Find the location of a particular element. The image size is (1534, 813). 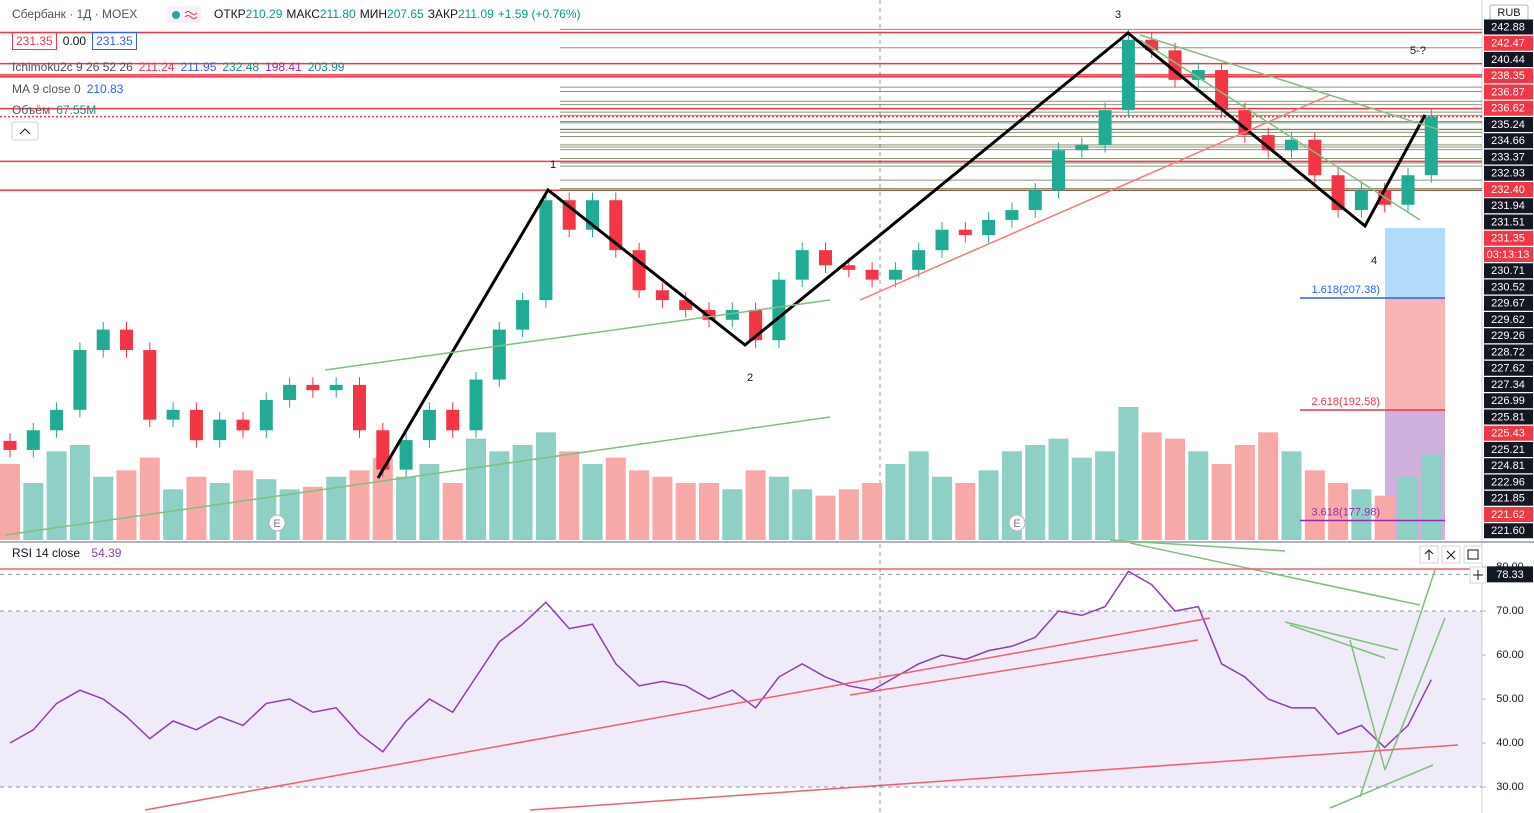

price-label: 231.51 is located at coordinates (1508, 222).